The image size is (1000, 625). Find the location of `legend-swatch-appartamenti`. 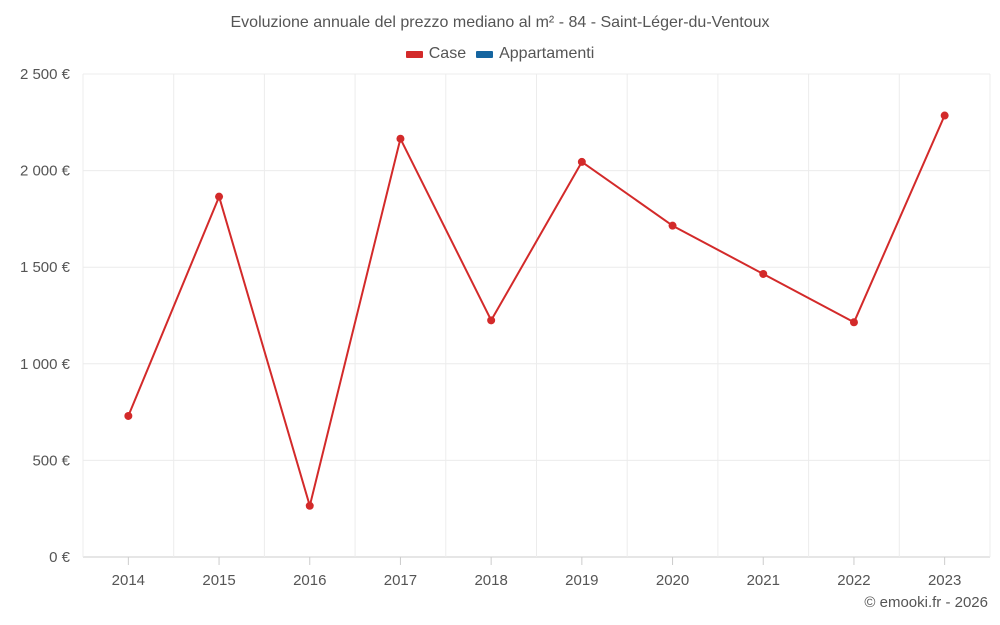

legend-swatch-appartamenti is located at coordinates (485, 54).